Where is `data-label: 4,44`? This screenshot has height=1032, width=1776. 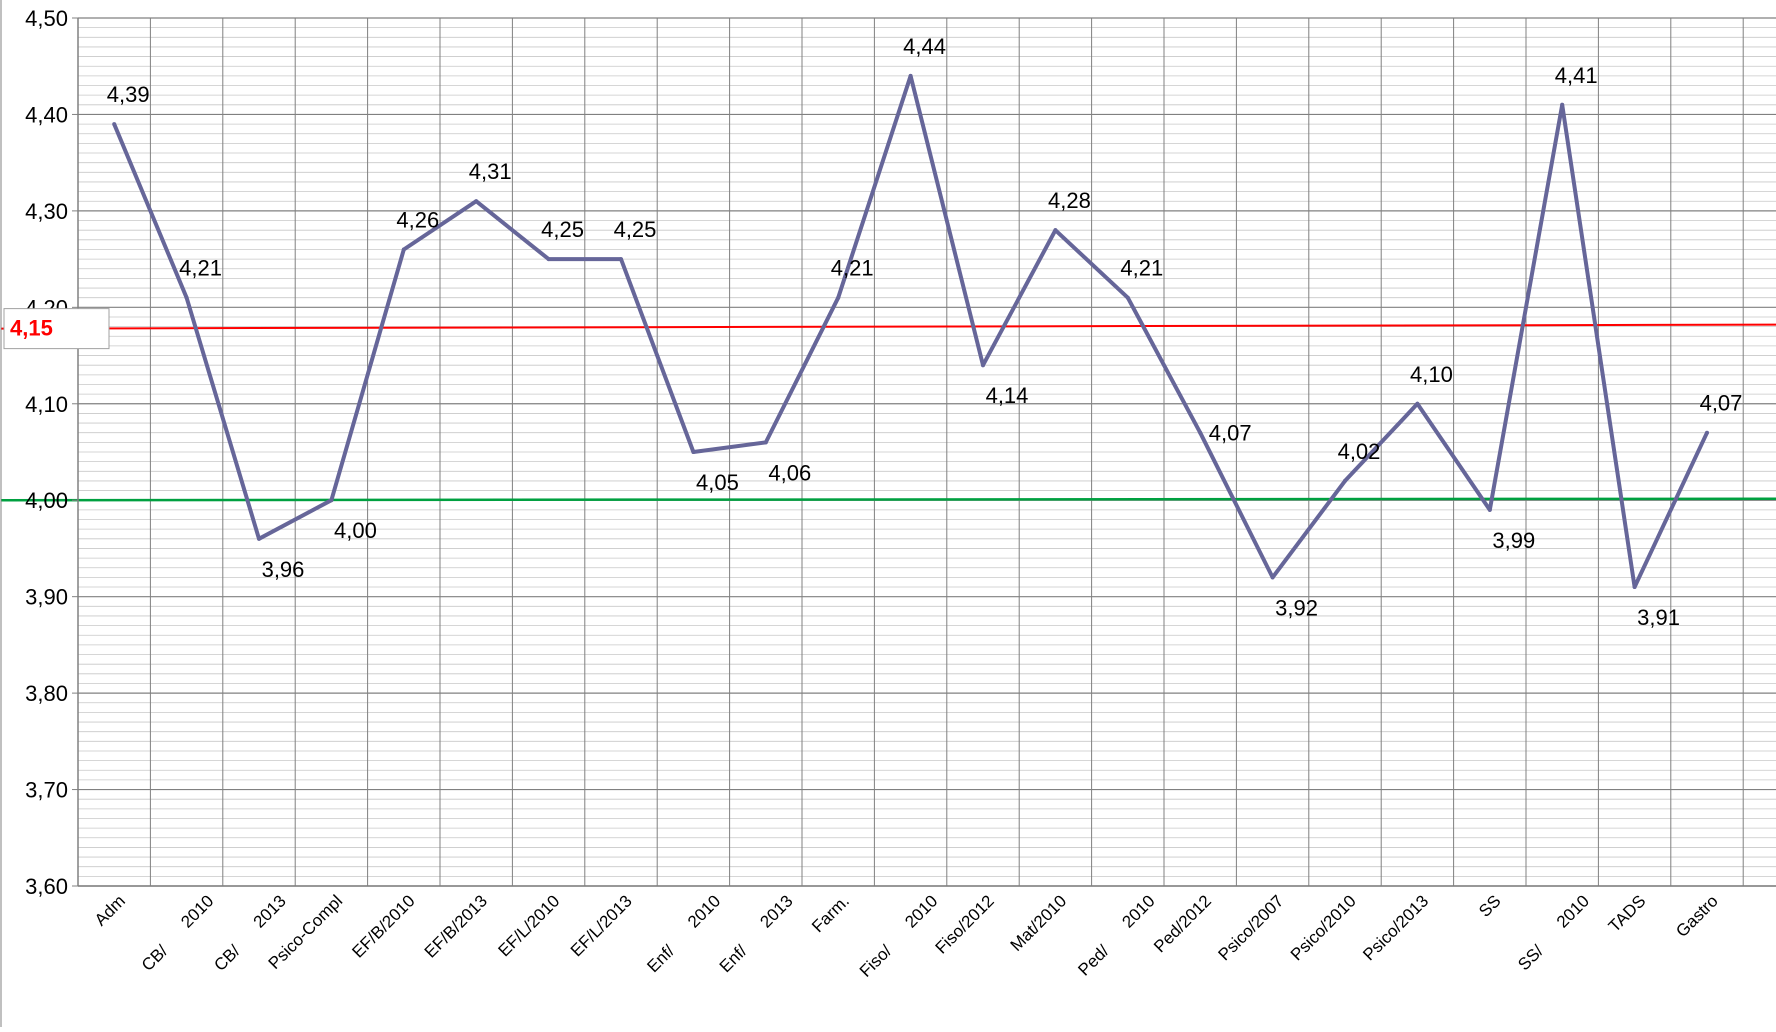
data-label: 4,44 is located at coordinates (924, 46).